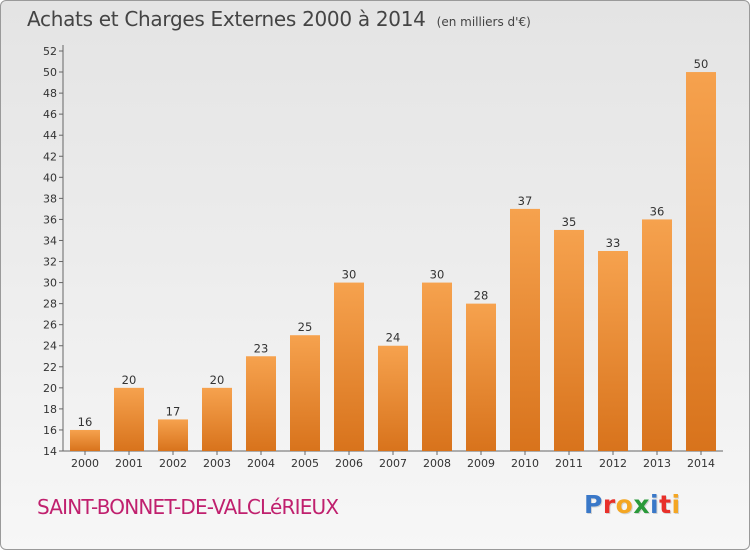 The height and width of the screenshot is (550, 750). I want to click on logo-letter: t, so click(665, 504).